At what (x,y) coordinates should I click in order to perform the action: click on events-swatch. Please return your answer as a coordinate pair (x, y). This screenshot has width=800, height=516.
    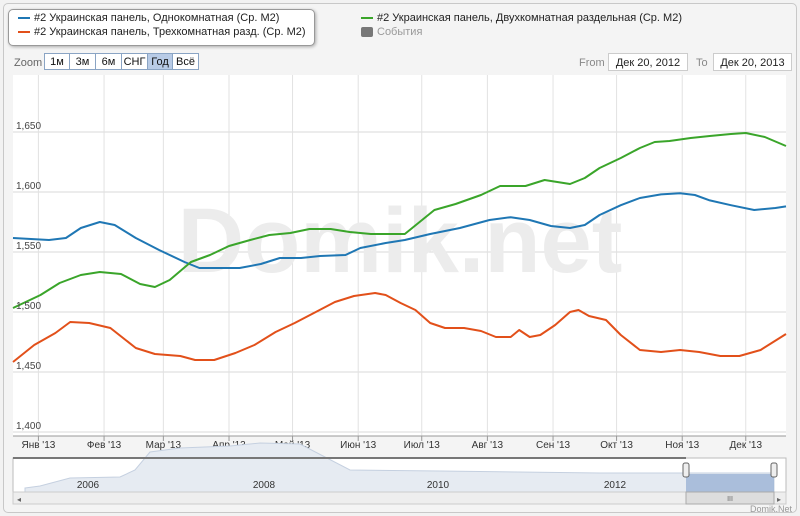
    Looking at the image, I should click on (367, 32).